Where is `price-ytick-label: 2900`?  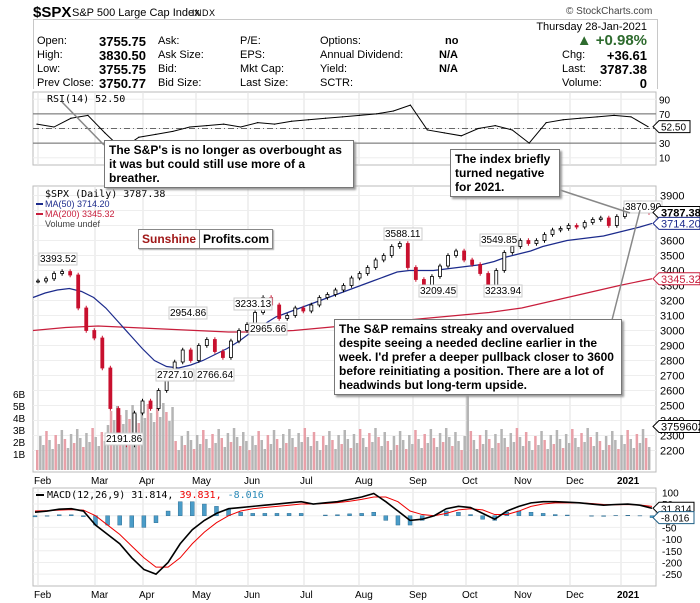 price-ytick-label: 2900 is located at coordinates (672, 347).